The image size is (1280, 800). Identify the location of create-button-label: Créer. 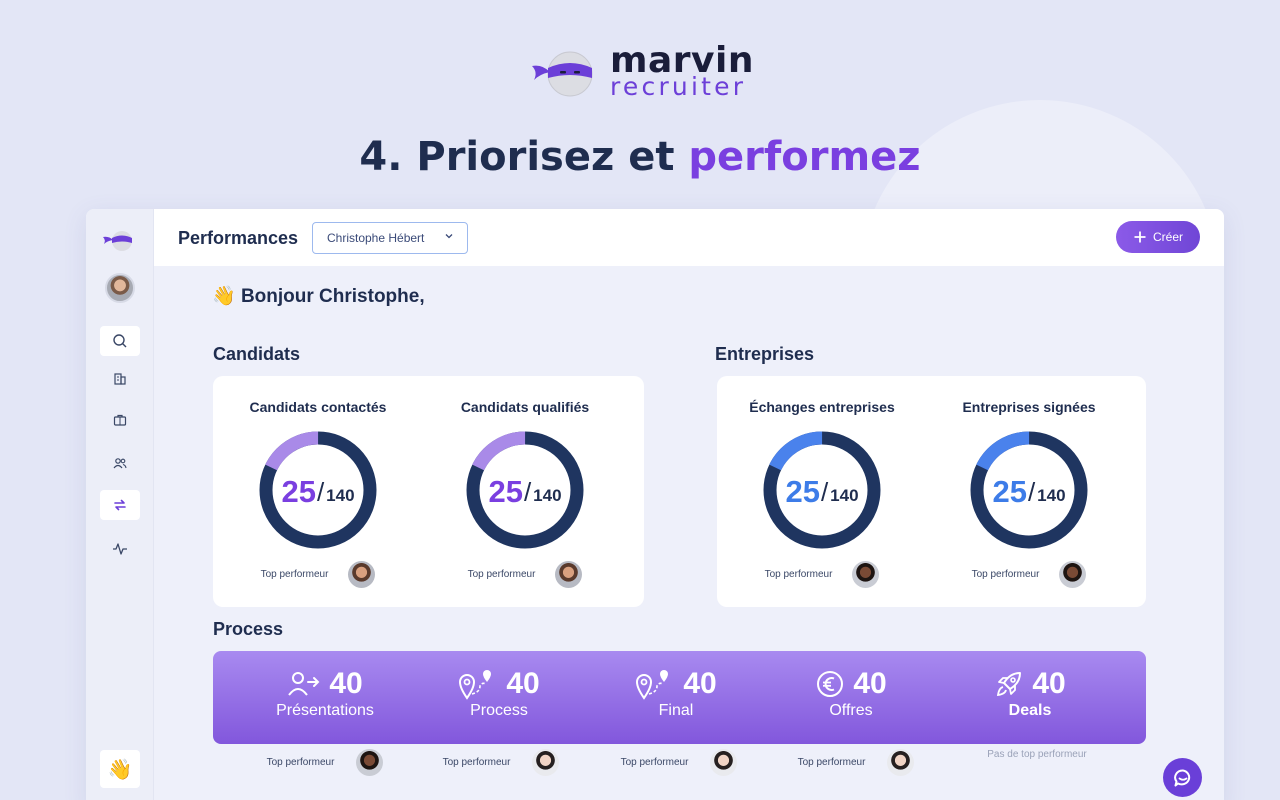
(1167, 237).